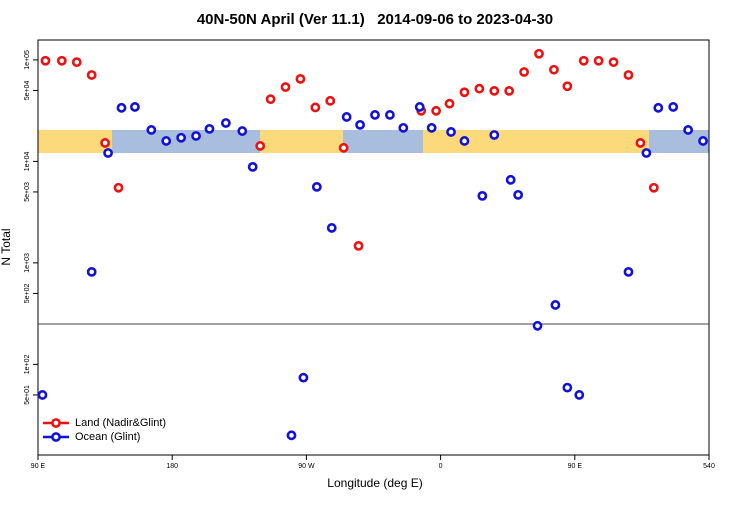  I want to click on y-tick-label: 5e+03, so click(27, 192).